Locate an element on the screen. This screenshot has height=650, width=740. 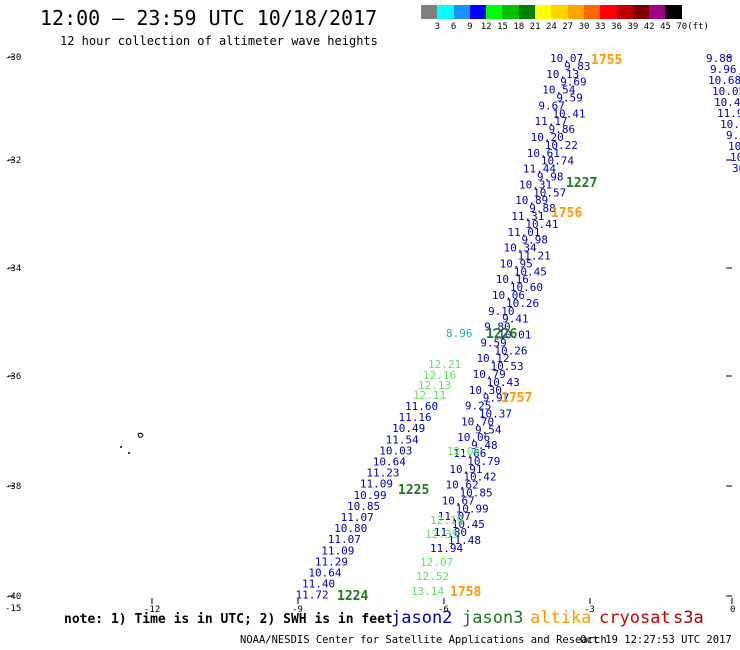
lon-label: -6 is located at coordinates (443, 610).